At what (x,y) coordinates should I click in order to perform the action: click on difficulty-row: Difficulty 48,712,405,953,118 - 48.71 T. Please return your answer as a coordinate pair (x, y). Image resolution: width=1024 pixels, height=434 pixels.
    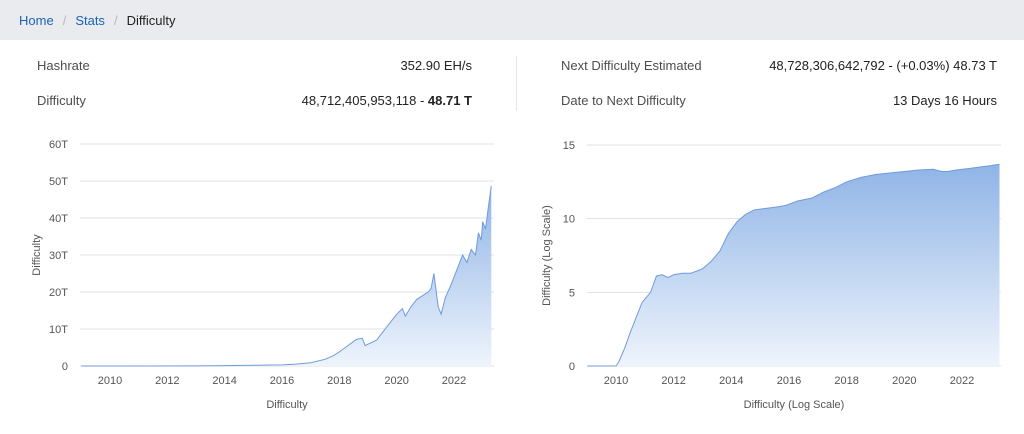
    Looking at the image, I should click on (254, 100).